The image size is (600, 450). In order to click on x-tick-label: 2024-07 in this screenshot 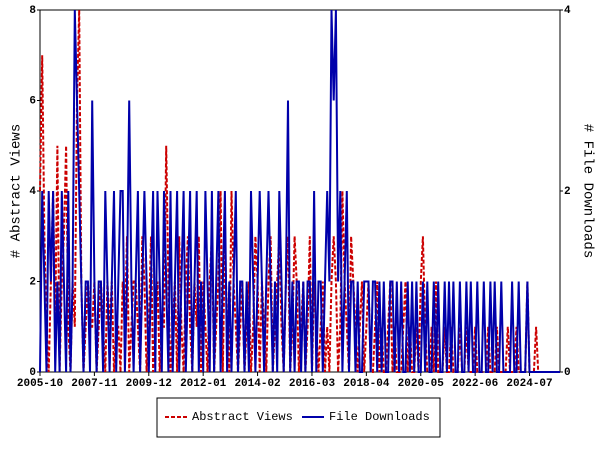, I will do `click(529, 384)`.